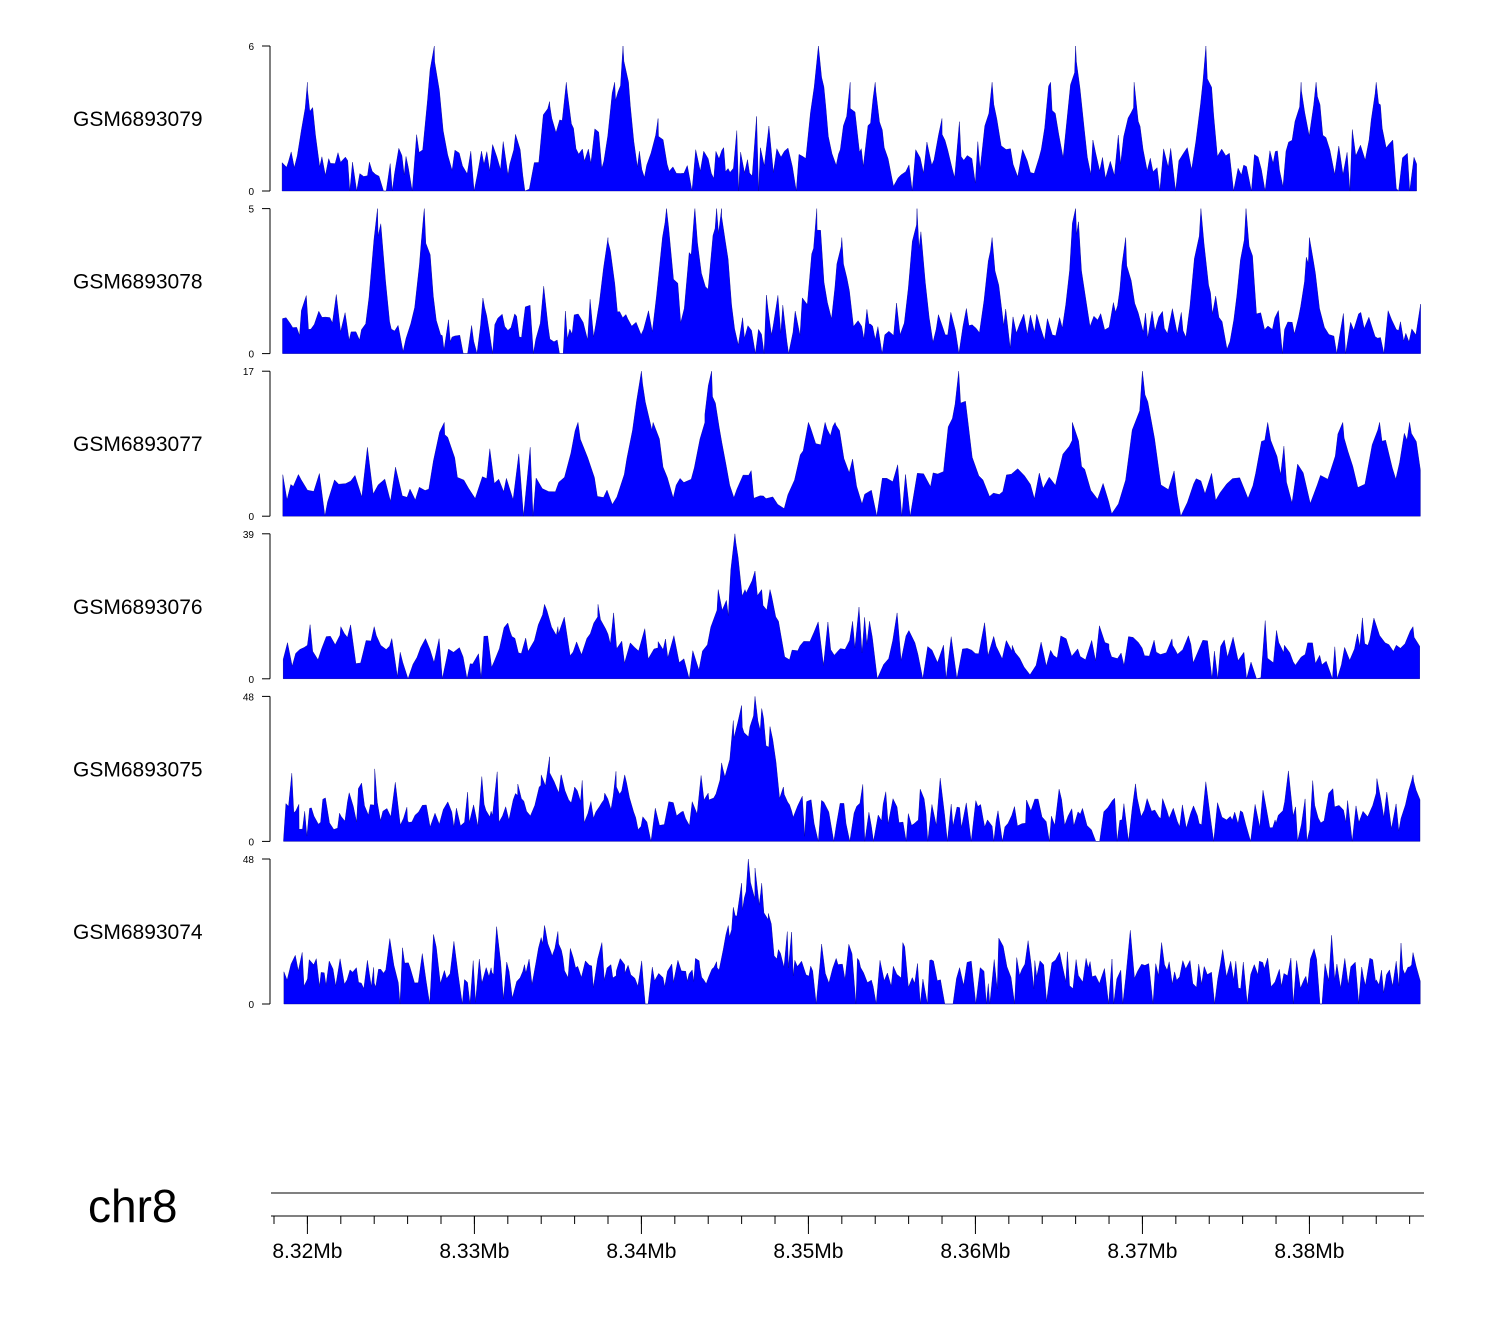 Image resolution: width=1500 pixels, height=1320 pixels. Describe the element at coordinates (474, 1251) in the screenshot. I see `x-tick-label: 8.33Mb` at that location.